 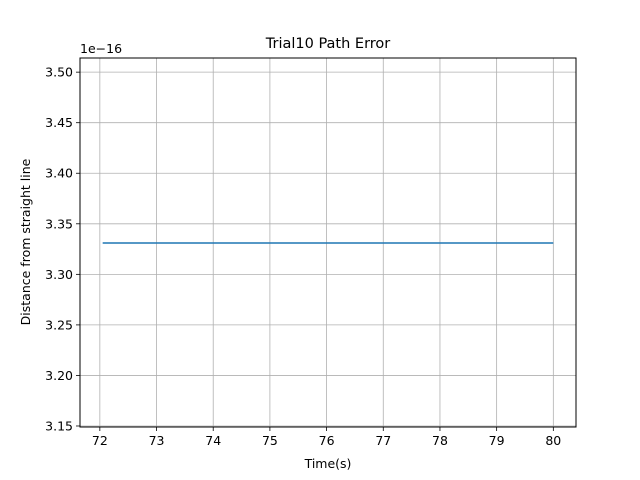 What do you see at coordinates (383, 440) in the screenshot?
I see `x-tick-label: 77` at bounding box center [383, 440].